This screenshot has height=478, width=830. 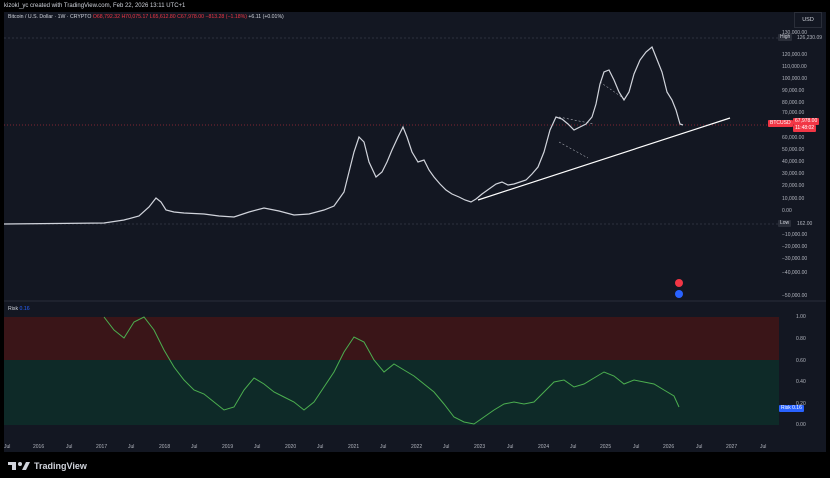 I want to click on time-axis-label: 2024, so click(x=544, y=447).